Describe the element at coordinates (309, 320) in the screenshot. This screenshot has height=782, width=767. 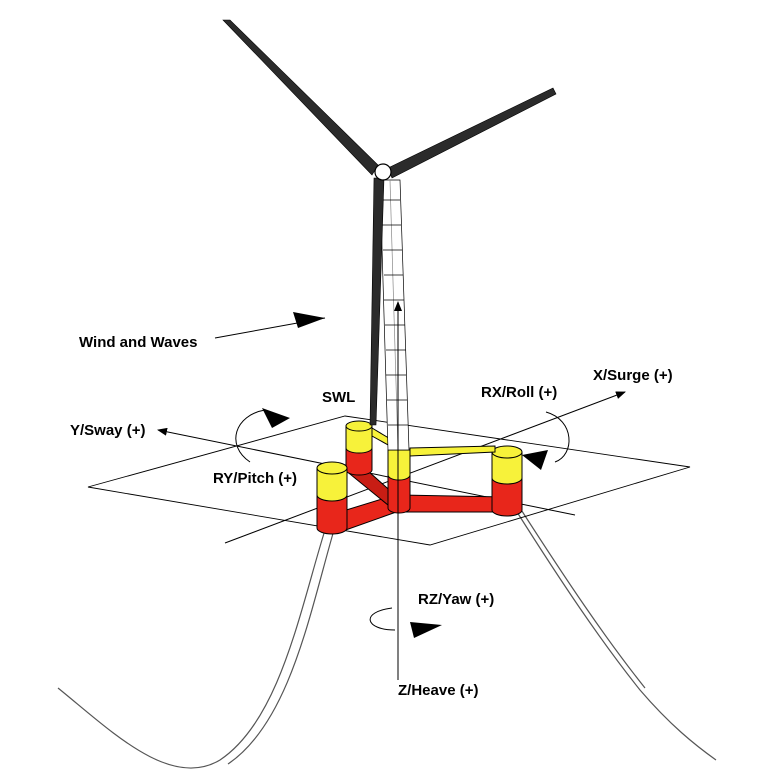
I see `wind-waves-arrowhead` at that location.